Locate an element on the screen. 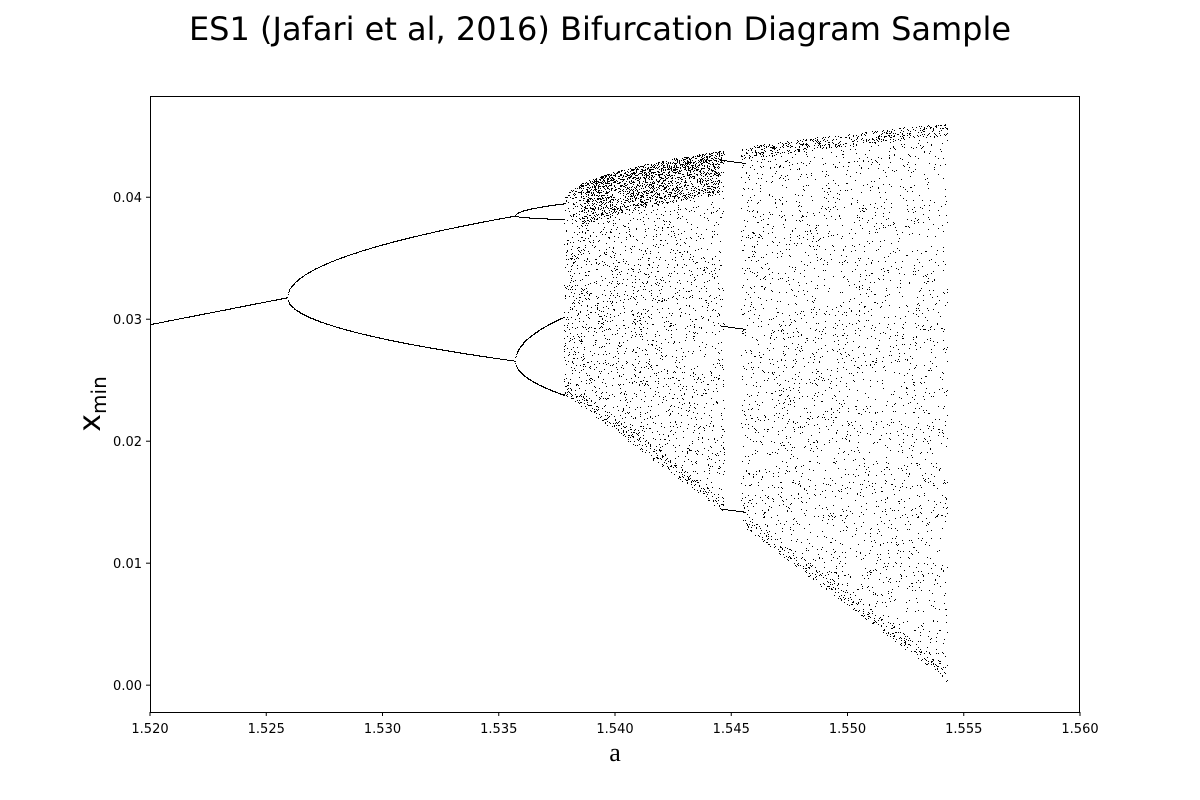 The image size is (1200, 800). y-tick-label: 0.01 is located at coordinates (127, 564).